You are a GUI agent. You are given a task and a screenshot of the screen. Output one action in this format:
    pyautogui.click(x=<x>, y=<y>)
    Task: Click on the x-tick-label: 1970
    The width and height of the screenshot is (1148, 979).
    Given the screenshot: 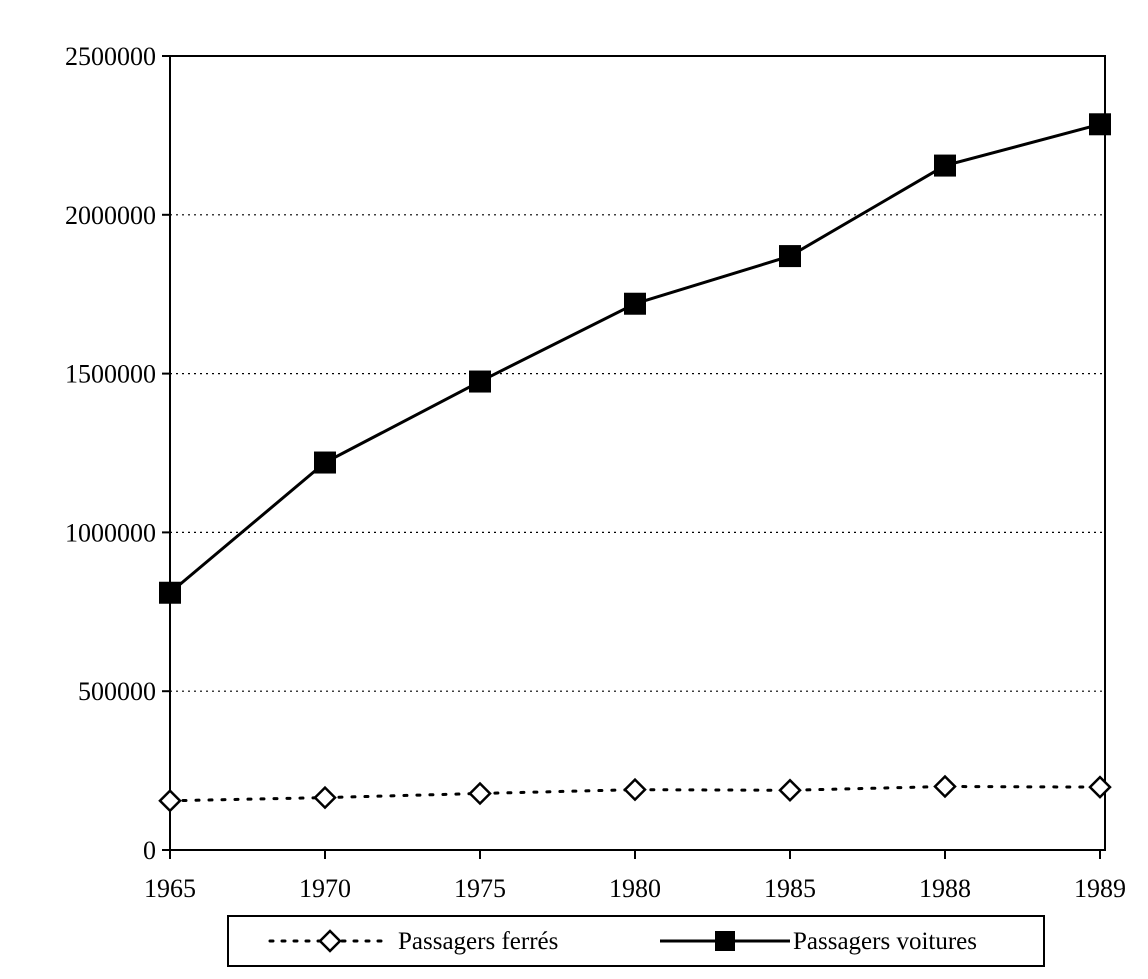 What is the action you would take?
    pyautogui.click(x=325, y=888)
    